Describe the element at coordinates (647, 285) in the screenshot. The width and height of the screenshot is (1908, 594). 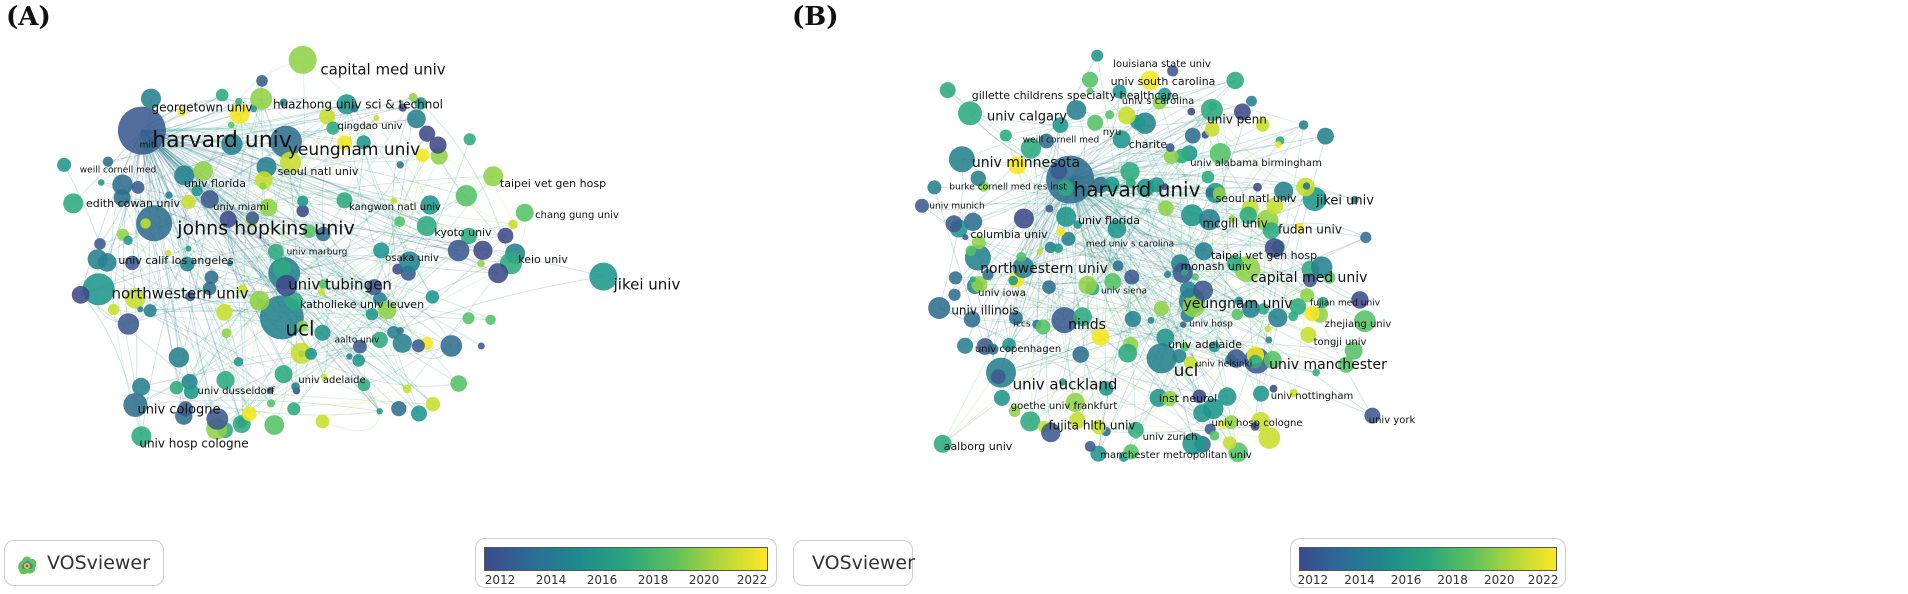
I see `node-label: jikei univ` at that location.